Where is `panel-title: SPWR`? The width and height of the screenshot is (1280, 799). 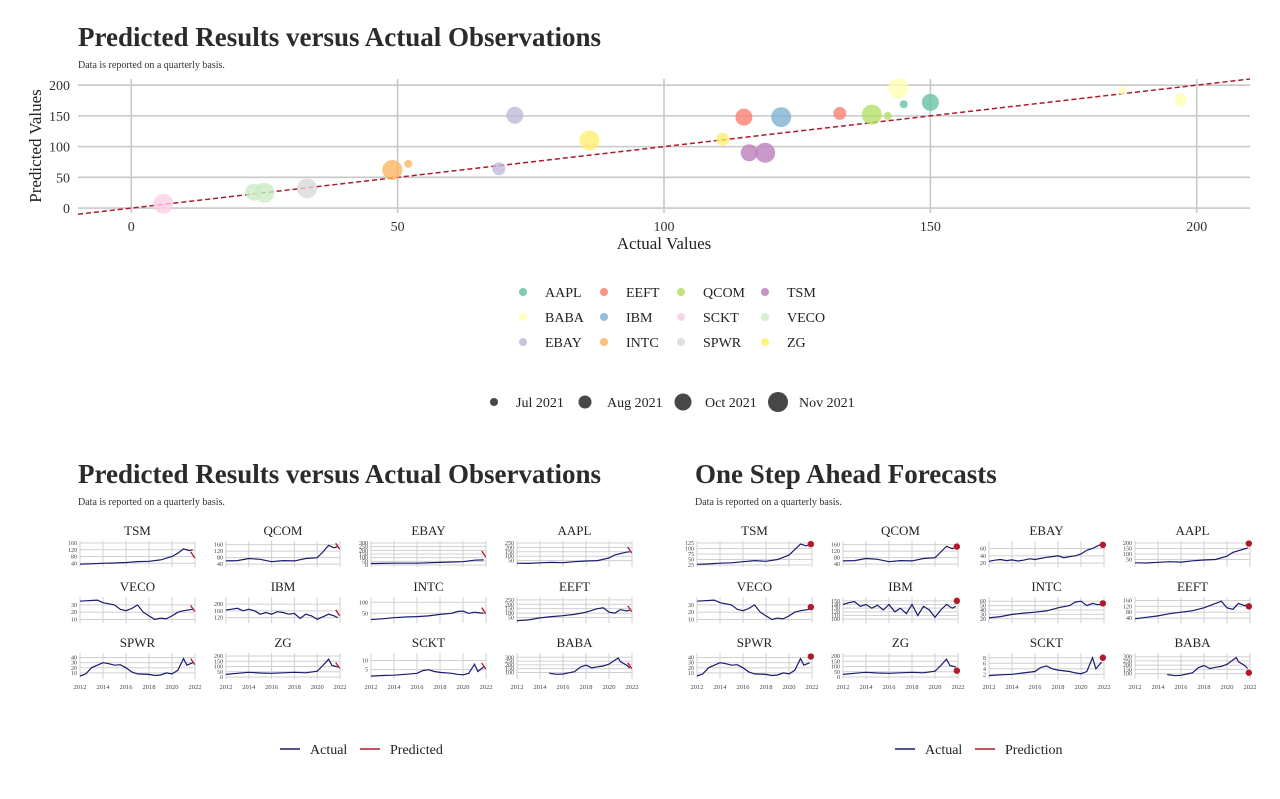 panel-title: SPWR is located at coordinates (138, 642).